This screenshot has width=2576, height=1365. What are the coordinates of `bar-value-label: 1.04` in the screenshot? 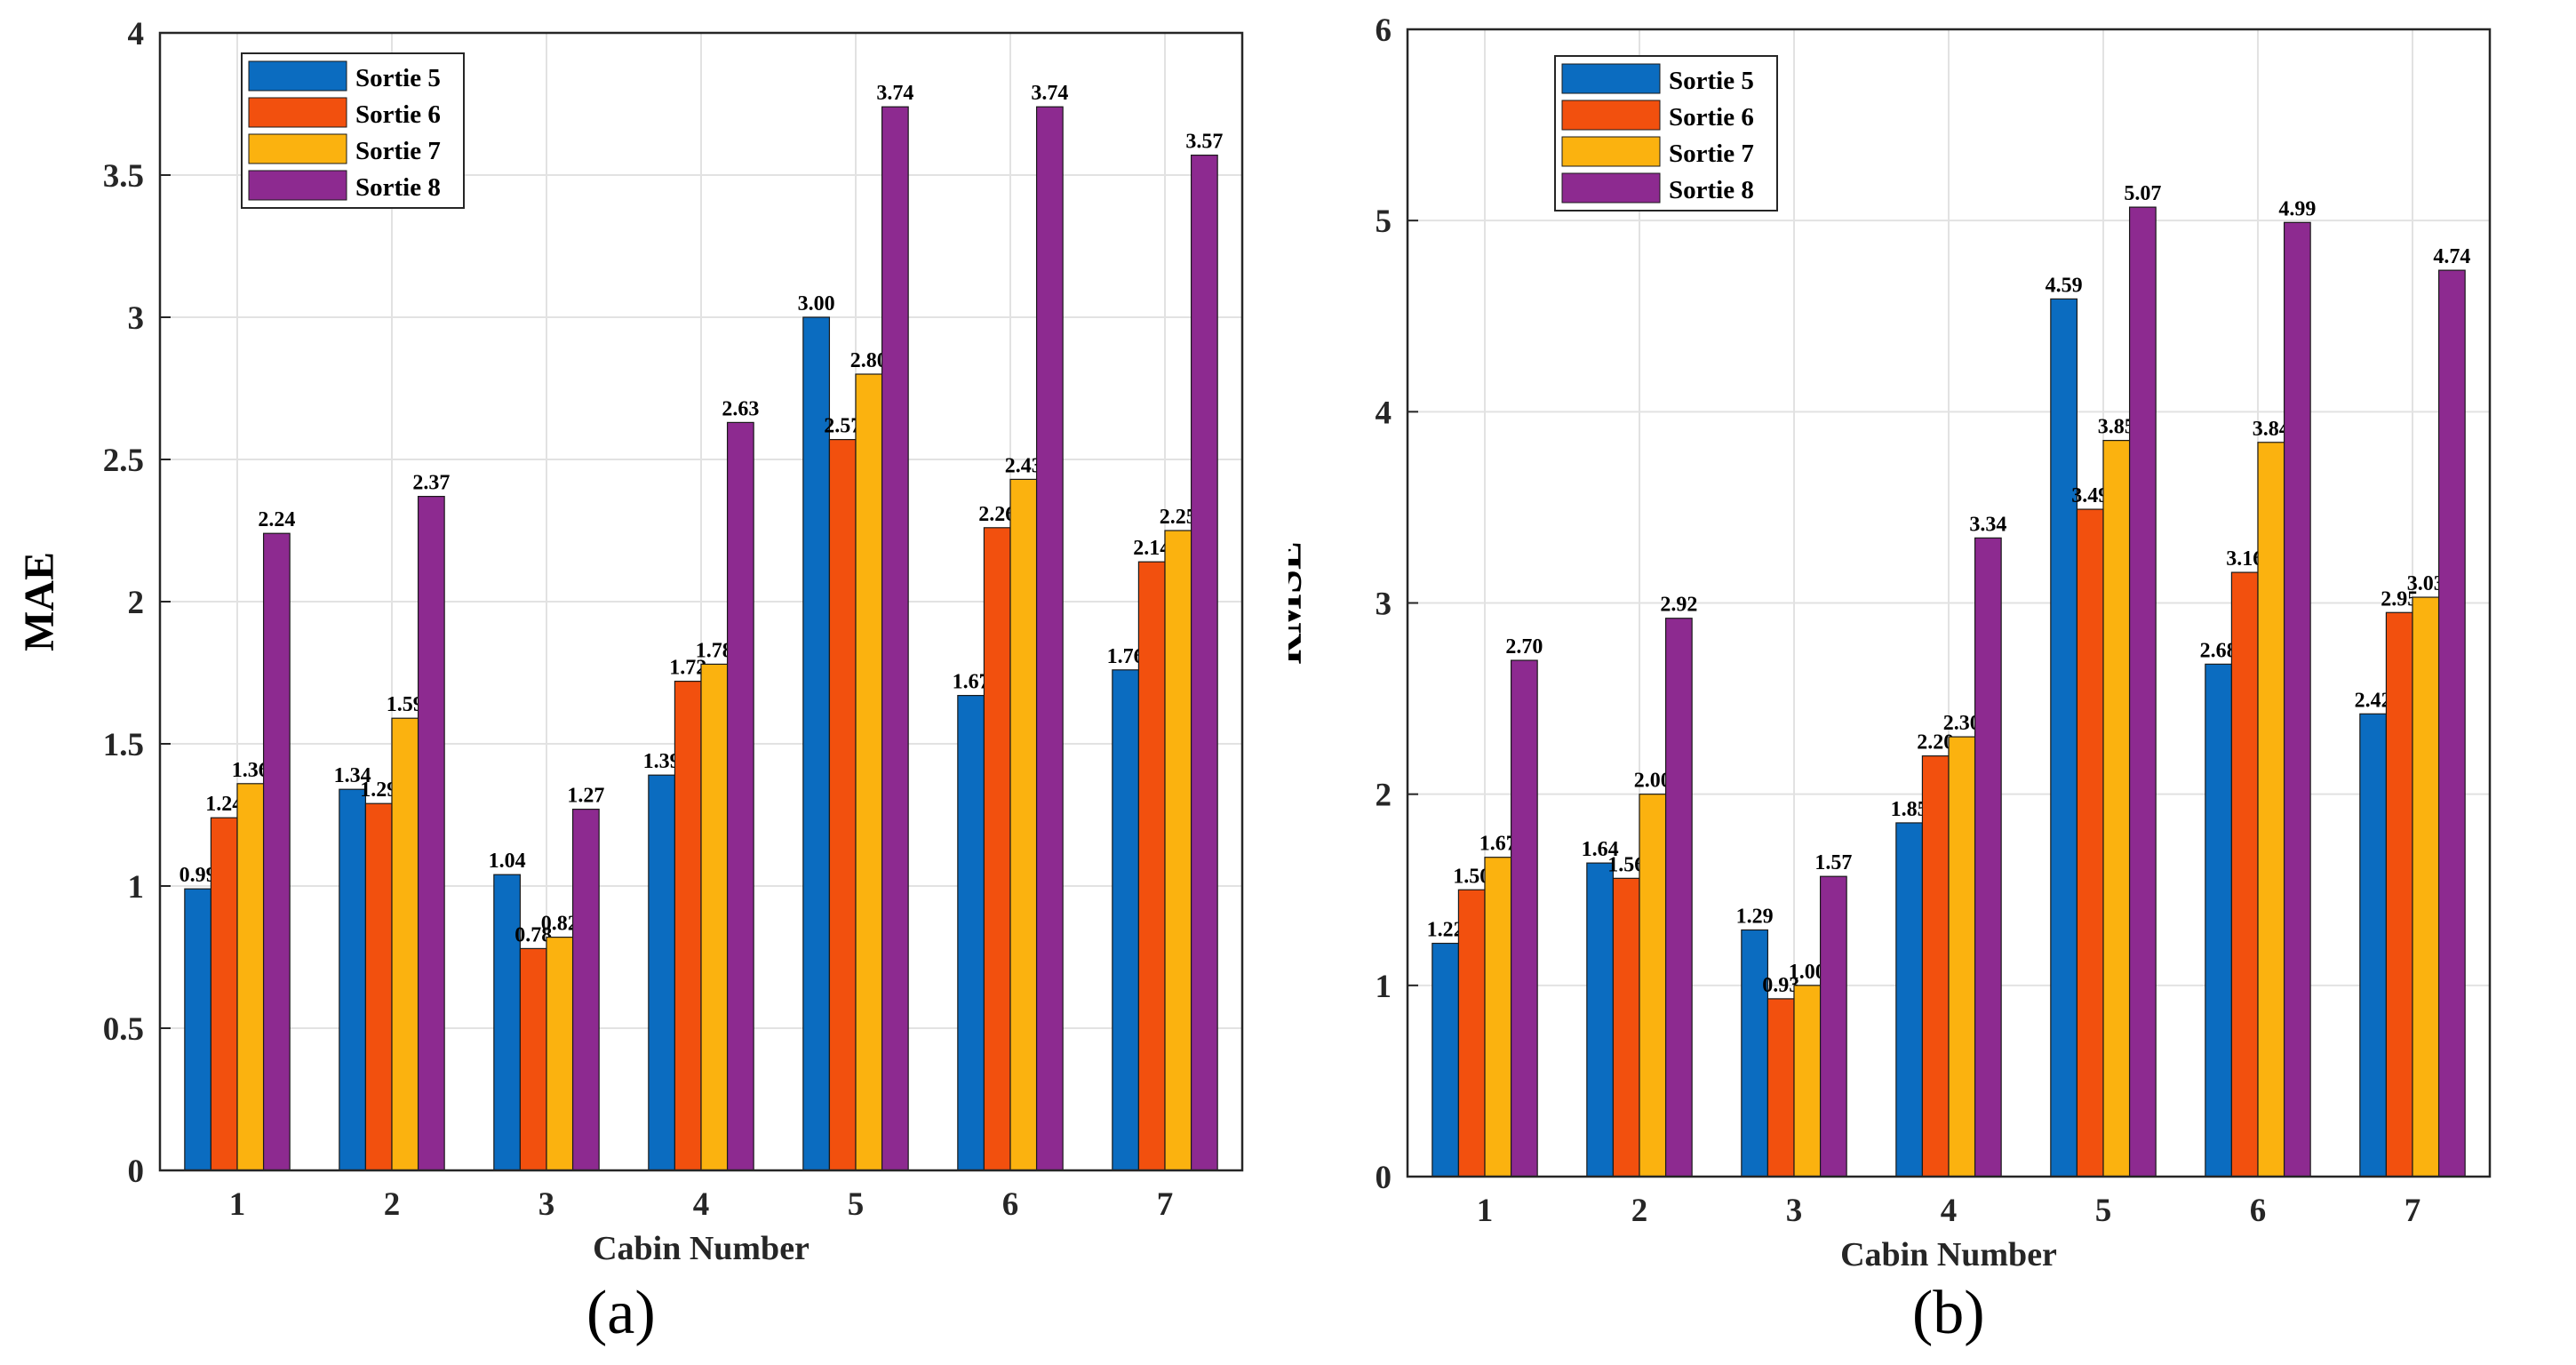 It's located at (507, 861).